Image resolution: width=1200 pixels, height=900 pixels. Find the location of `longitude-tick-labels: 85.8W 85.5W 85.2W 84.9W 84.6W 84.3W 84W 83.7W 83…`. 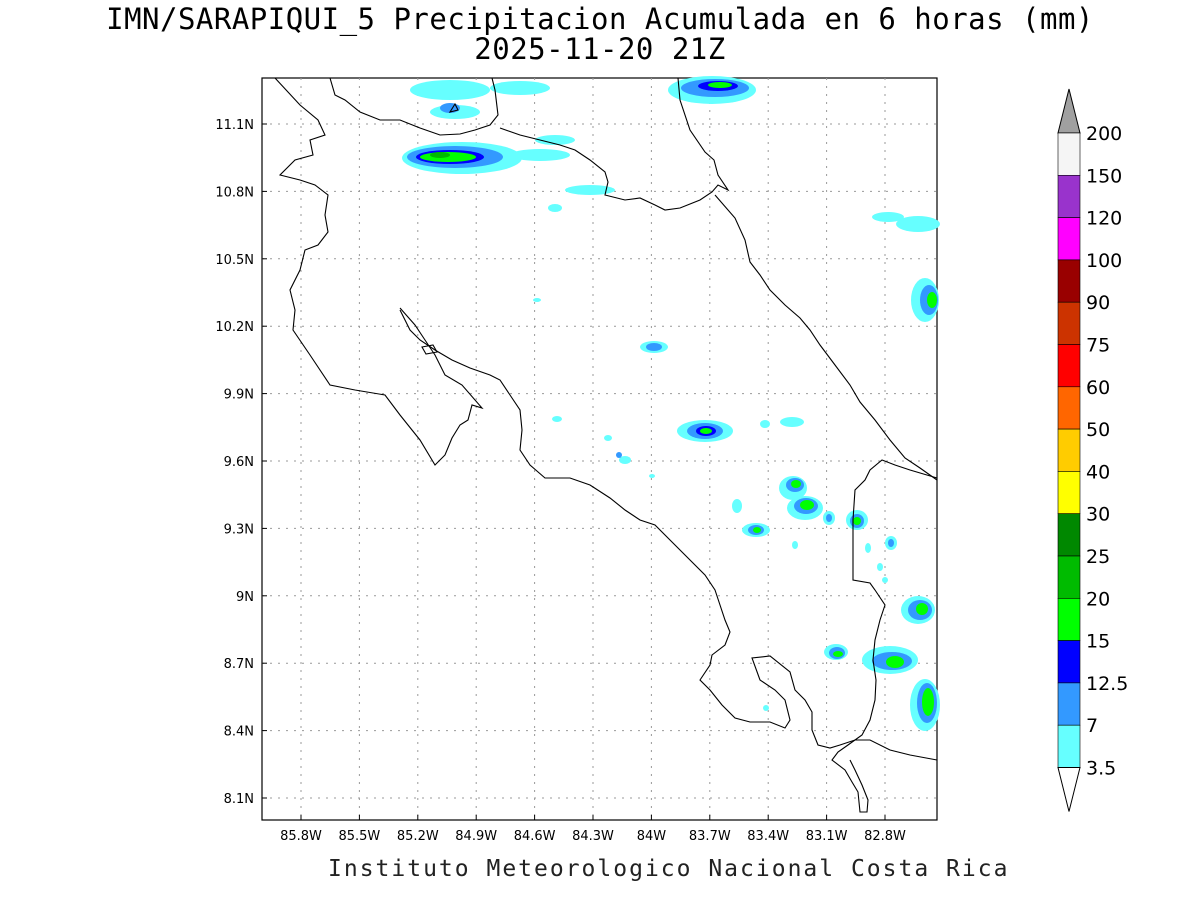

longitude-tick-labels: 85.8W 85.5W 85.2W 84.9W 84.6W 84.3W 84W 83.7W 83… is located at coordinates (593, 829).